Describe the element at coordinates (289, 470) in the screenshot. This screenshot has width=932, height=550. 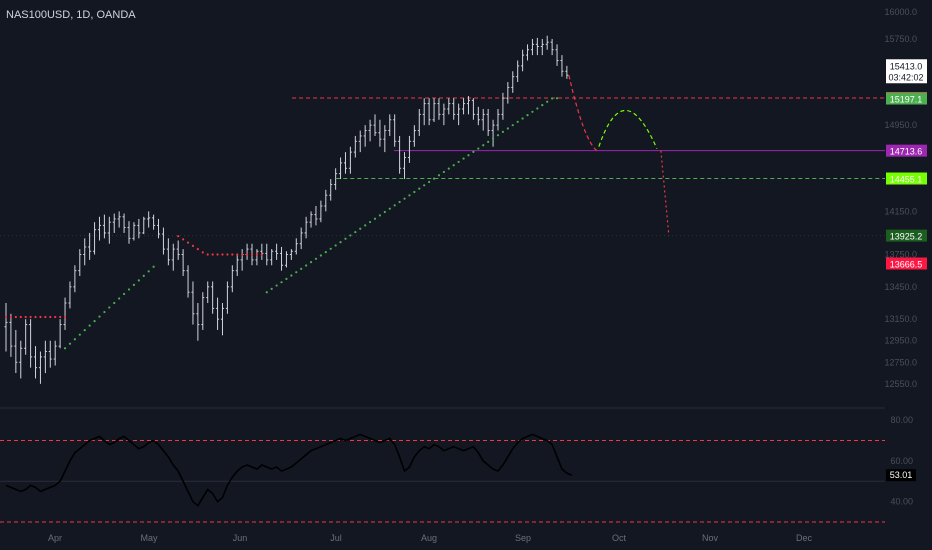
I see `rsi-line` at that location.